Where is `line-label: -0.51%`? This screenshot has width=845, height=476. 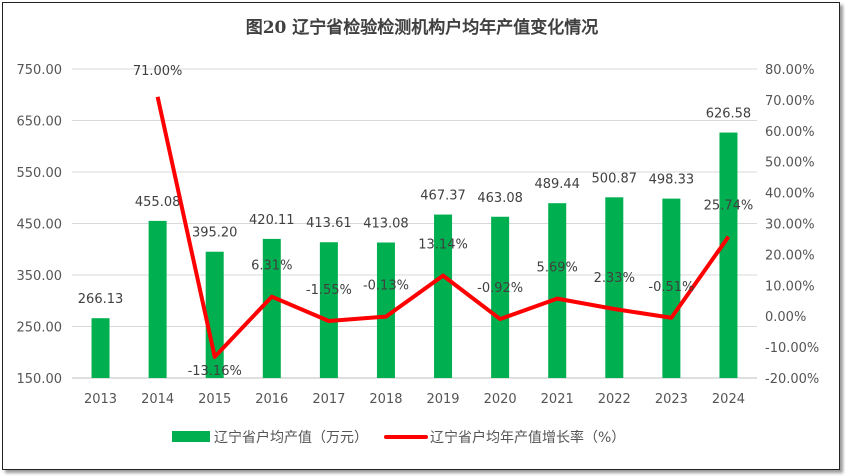
line-label: -0.51% is located at coordinates (671, 287).